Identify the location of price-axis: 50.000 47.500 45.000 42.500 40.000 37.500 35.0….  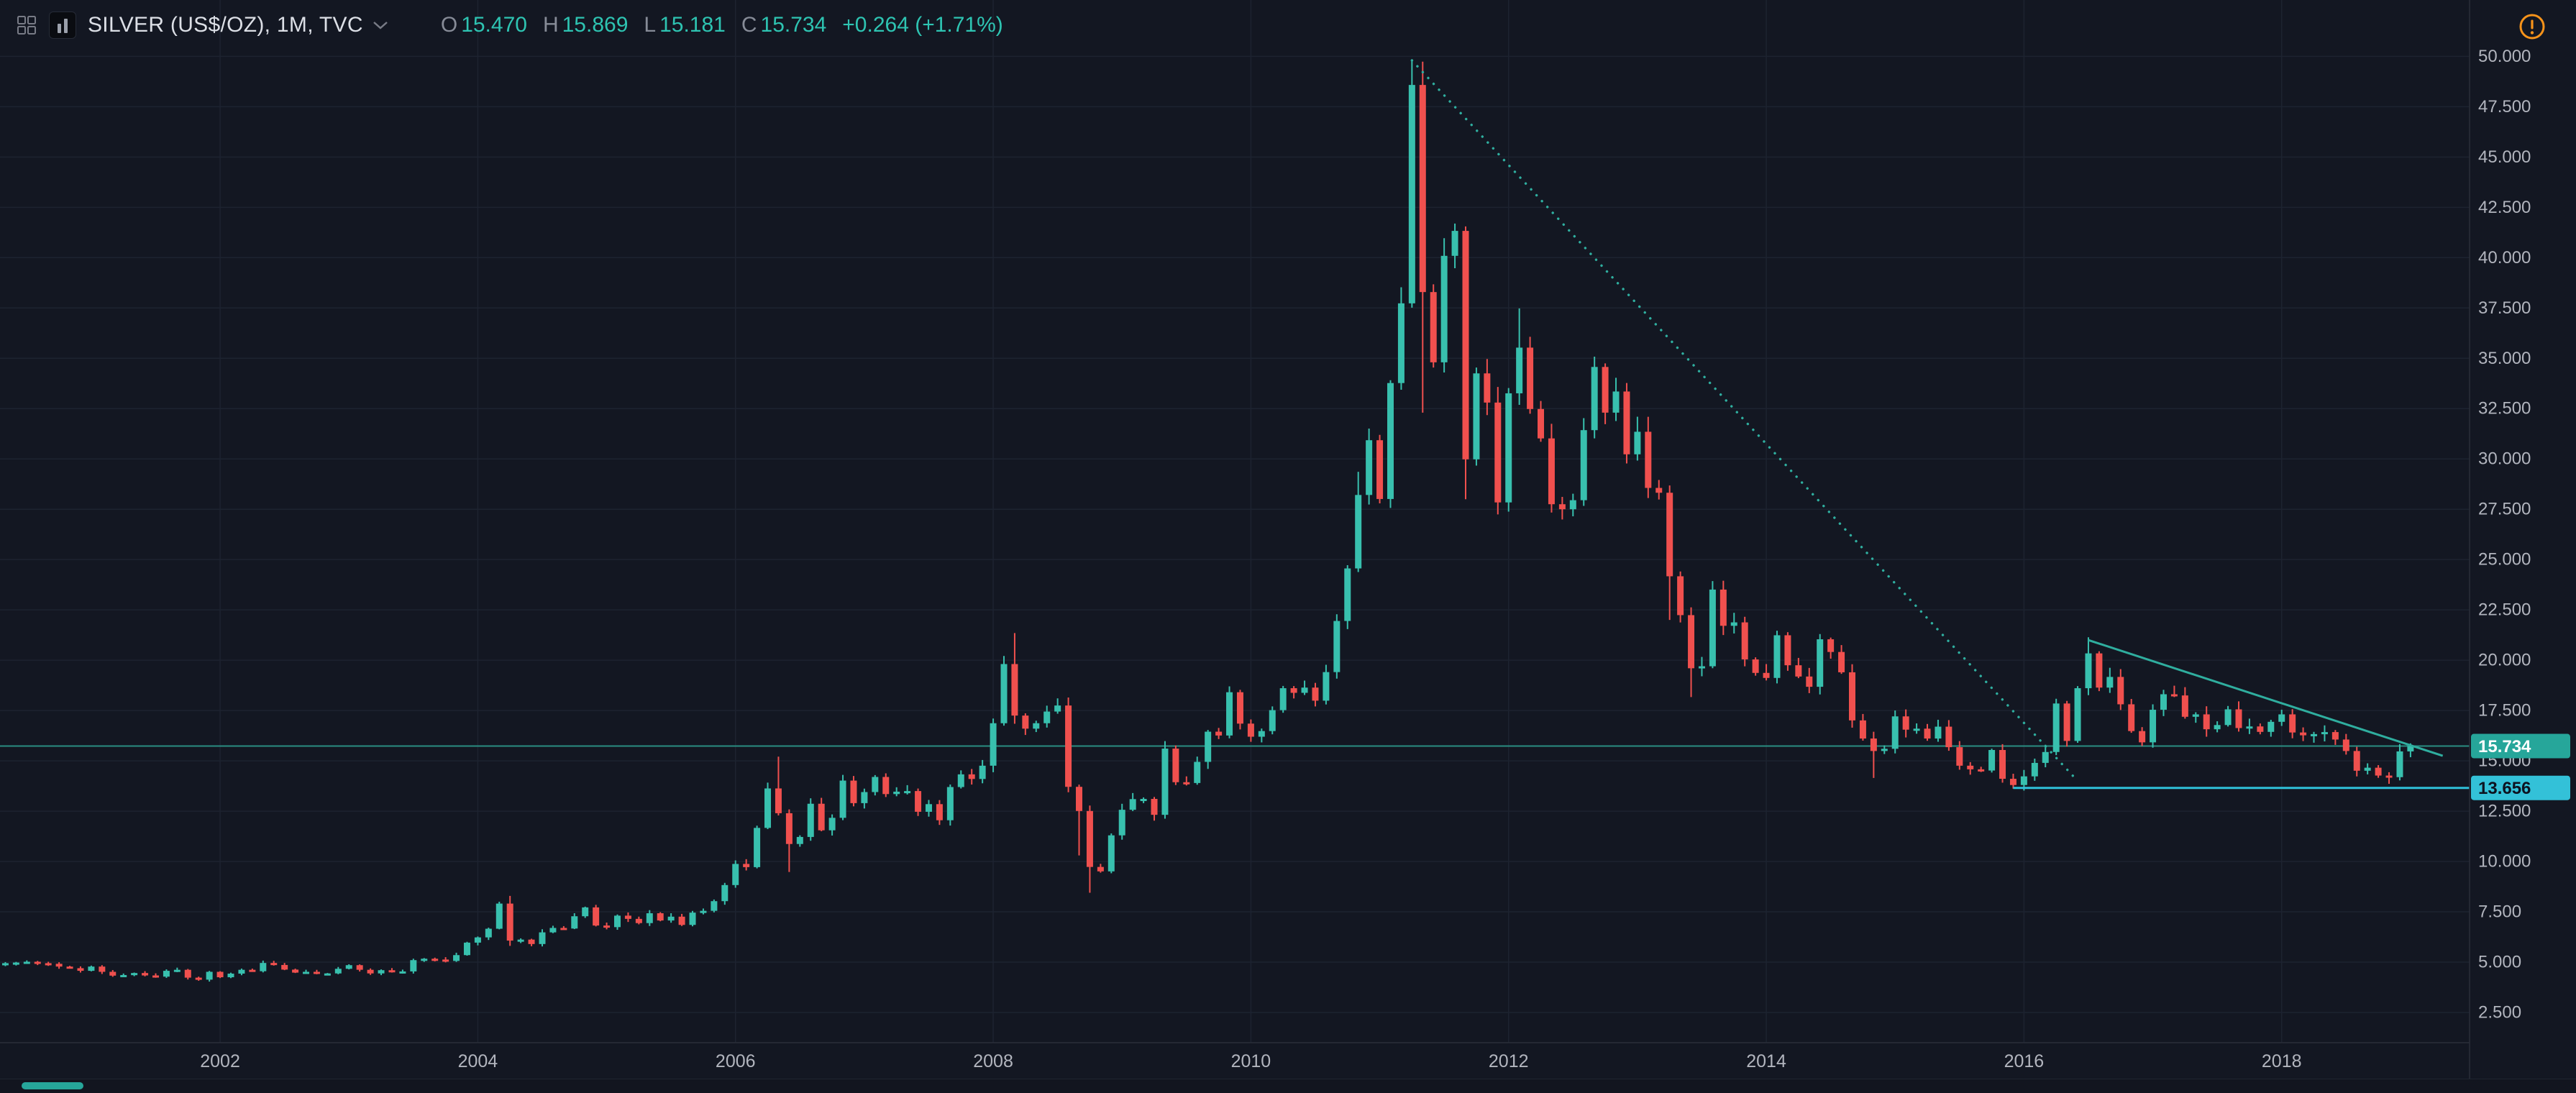
(2522, 539).